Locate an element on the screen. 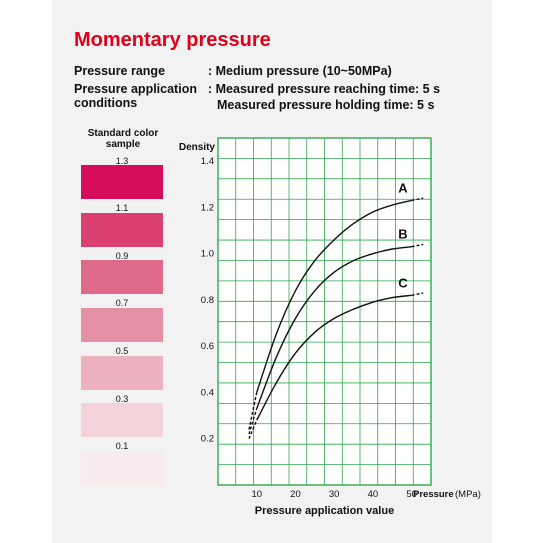 Image resolution: width=544 pixels, height=543 pixels. y-tick-label: 0.6 is located at coordinates (207, 346).